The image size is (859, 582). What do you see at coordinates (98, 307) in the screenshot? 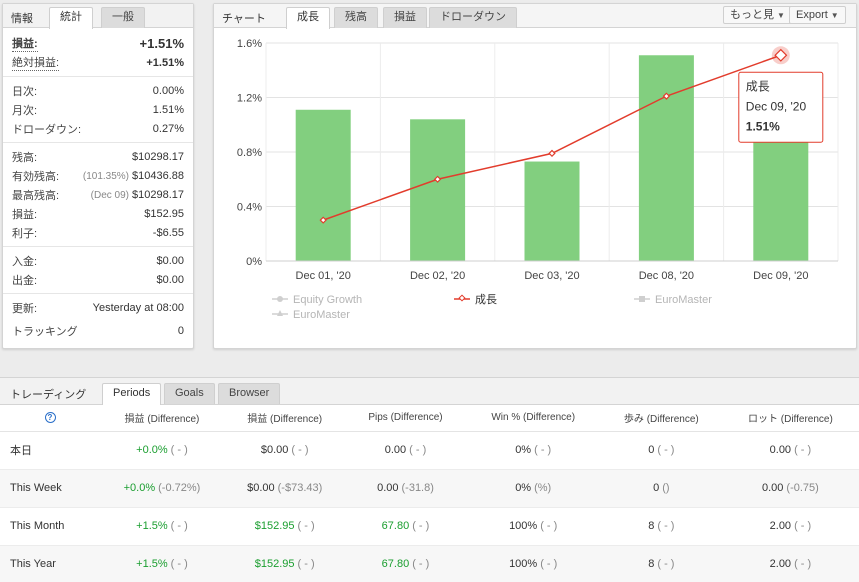
I see `stat-updated: 更新: Yesterday at 08:00` at bounding box center [98, 307].